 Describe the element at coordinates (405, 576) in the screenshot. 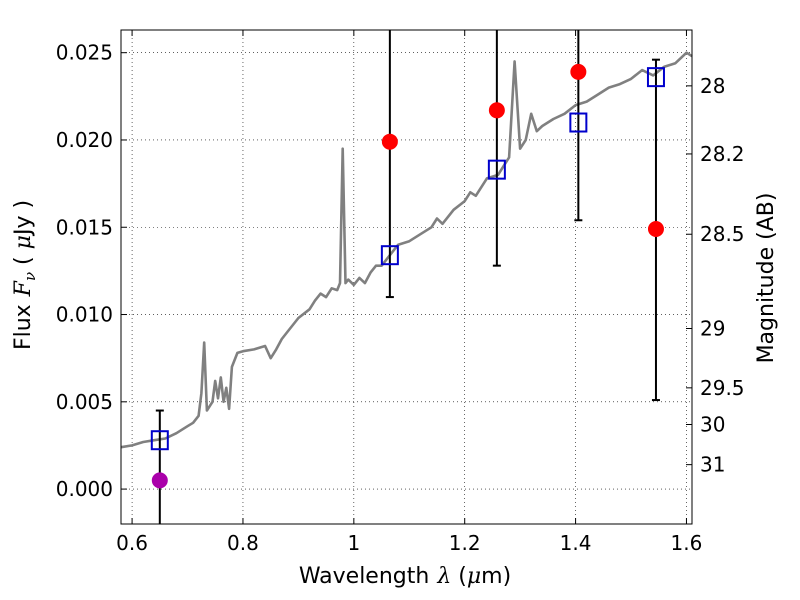

I see `x-axis-label: Wavelength λ (μm)` at that location.